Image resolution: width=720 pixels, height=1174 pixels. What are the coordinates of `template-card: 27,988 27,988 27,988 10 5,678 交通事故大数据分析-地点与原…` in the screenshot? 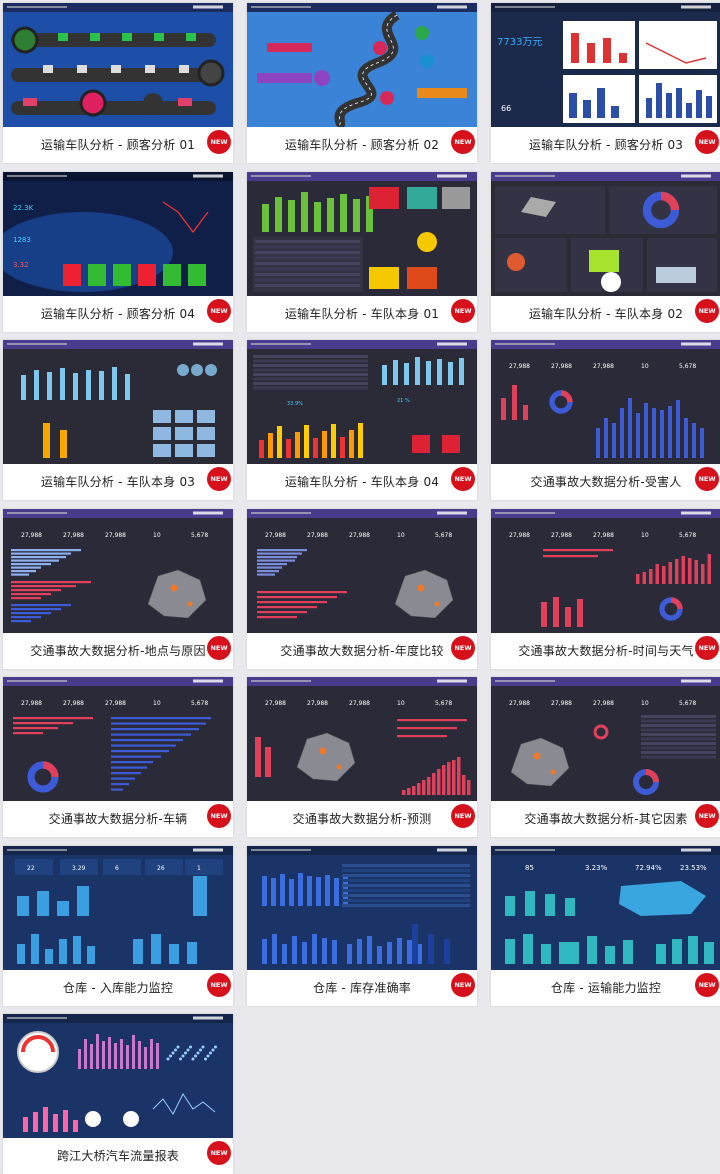 It's located at (118, 588).